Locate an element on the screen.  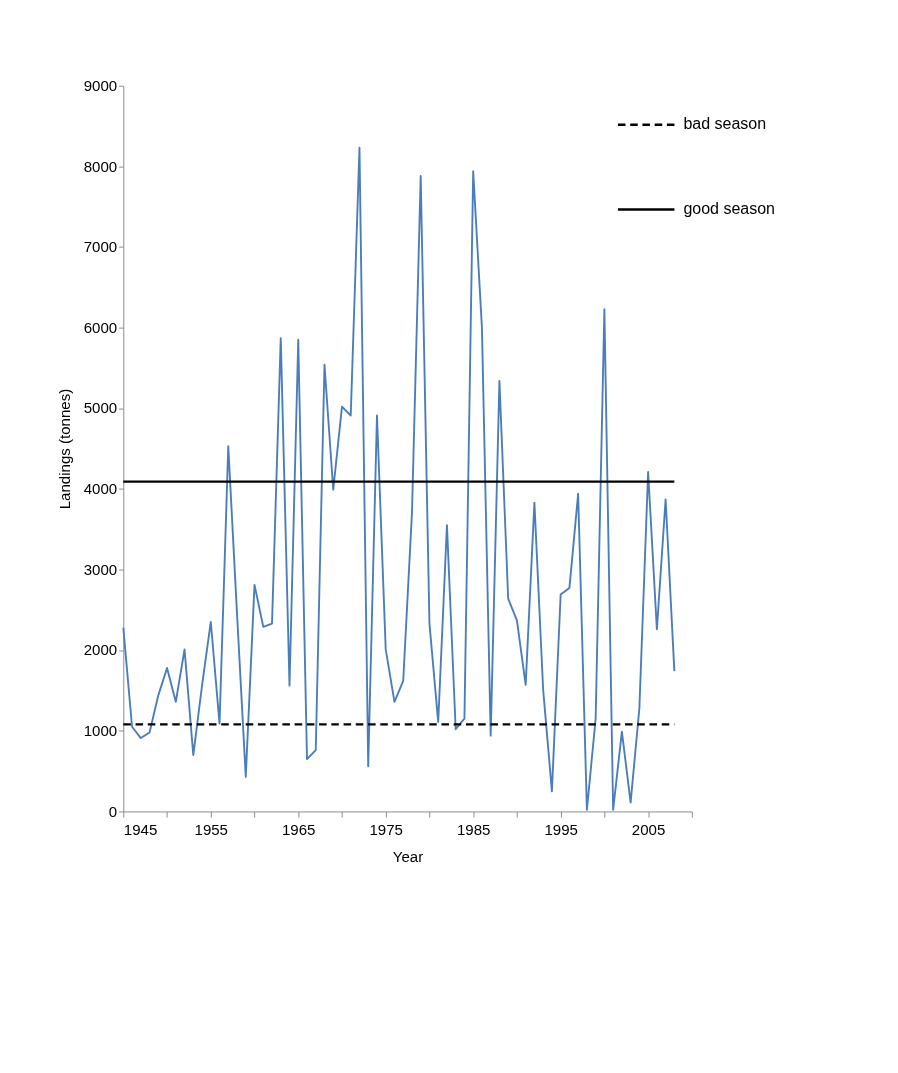
x-tick-label: 1995 is located at coordinates (561, 830).